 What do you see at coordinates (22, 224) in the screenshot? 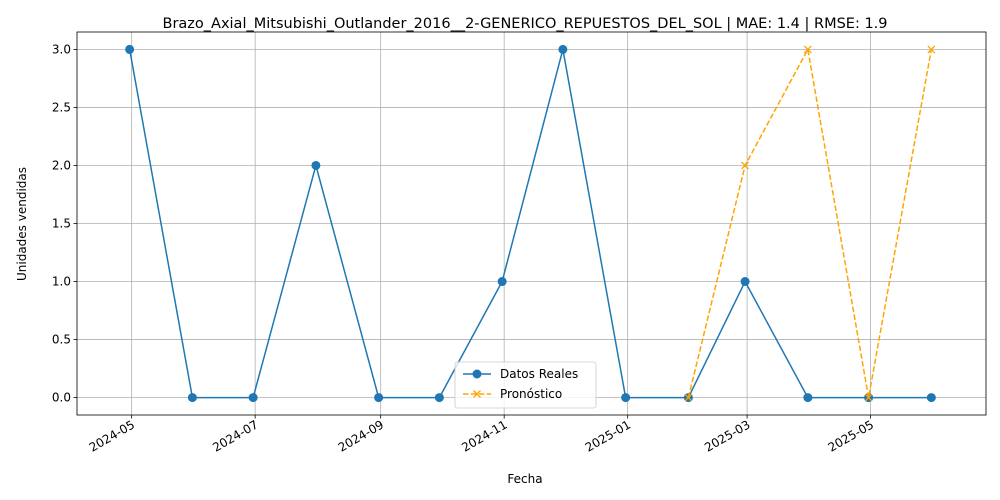
I see `y-axis-title: Unidades vendidas` at bounding box center [22, 224].